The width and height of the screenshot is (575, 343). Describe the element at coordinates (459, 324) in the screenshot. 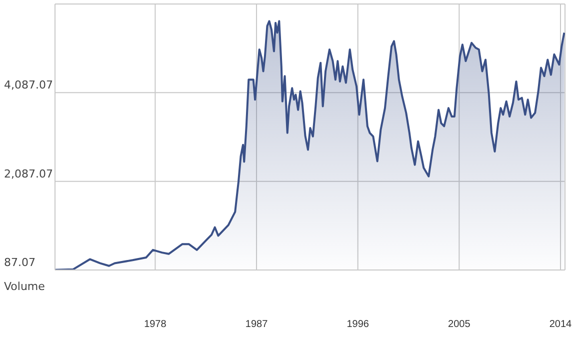

I see `x-tick-label: 2005` at that location.